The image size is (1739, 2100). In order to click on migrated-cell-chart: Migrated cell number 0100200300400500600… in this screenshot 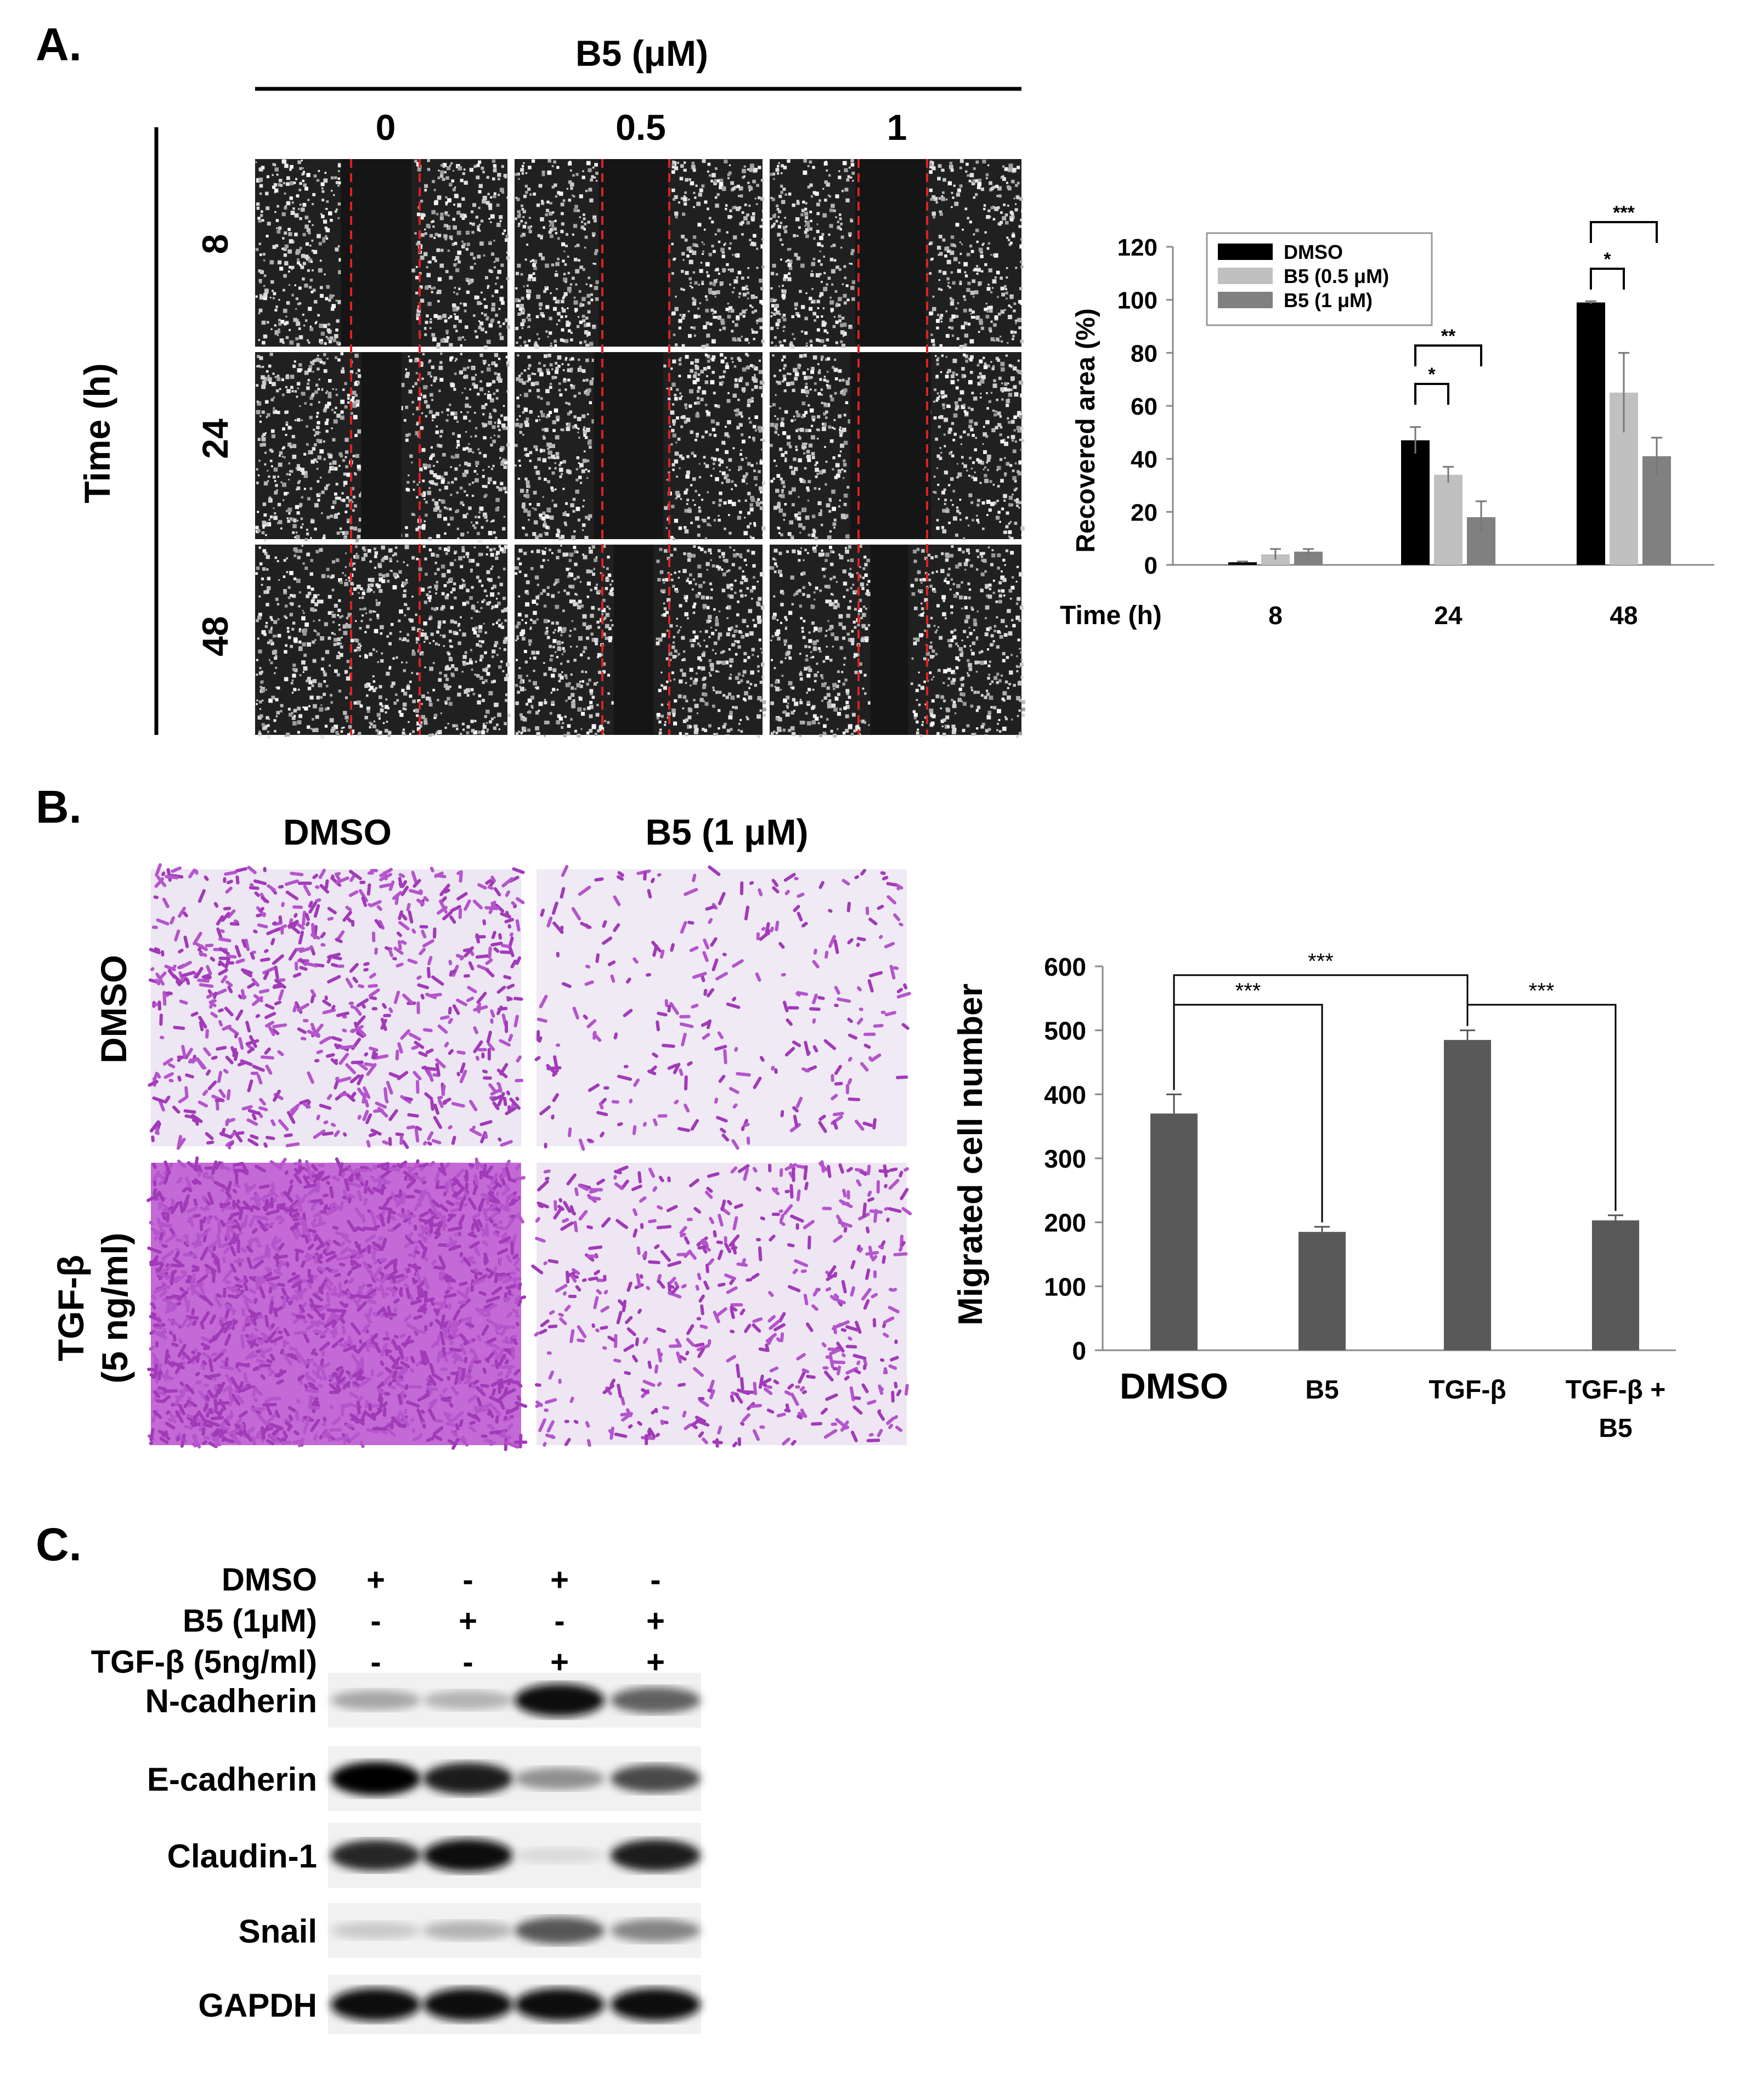, I will do `click(1314, 1196)`.